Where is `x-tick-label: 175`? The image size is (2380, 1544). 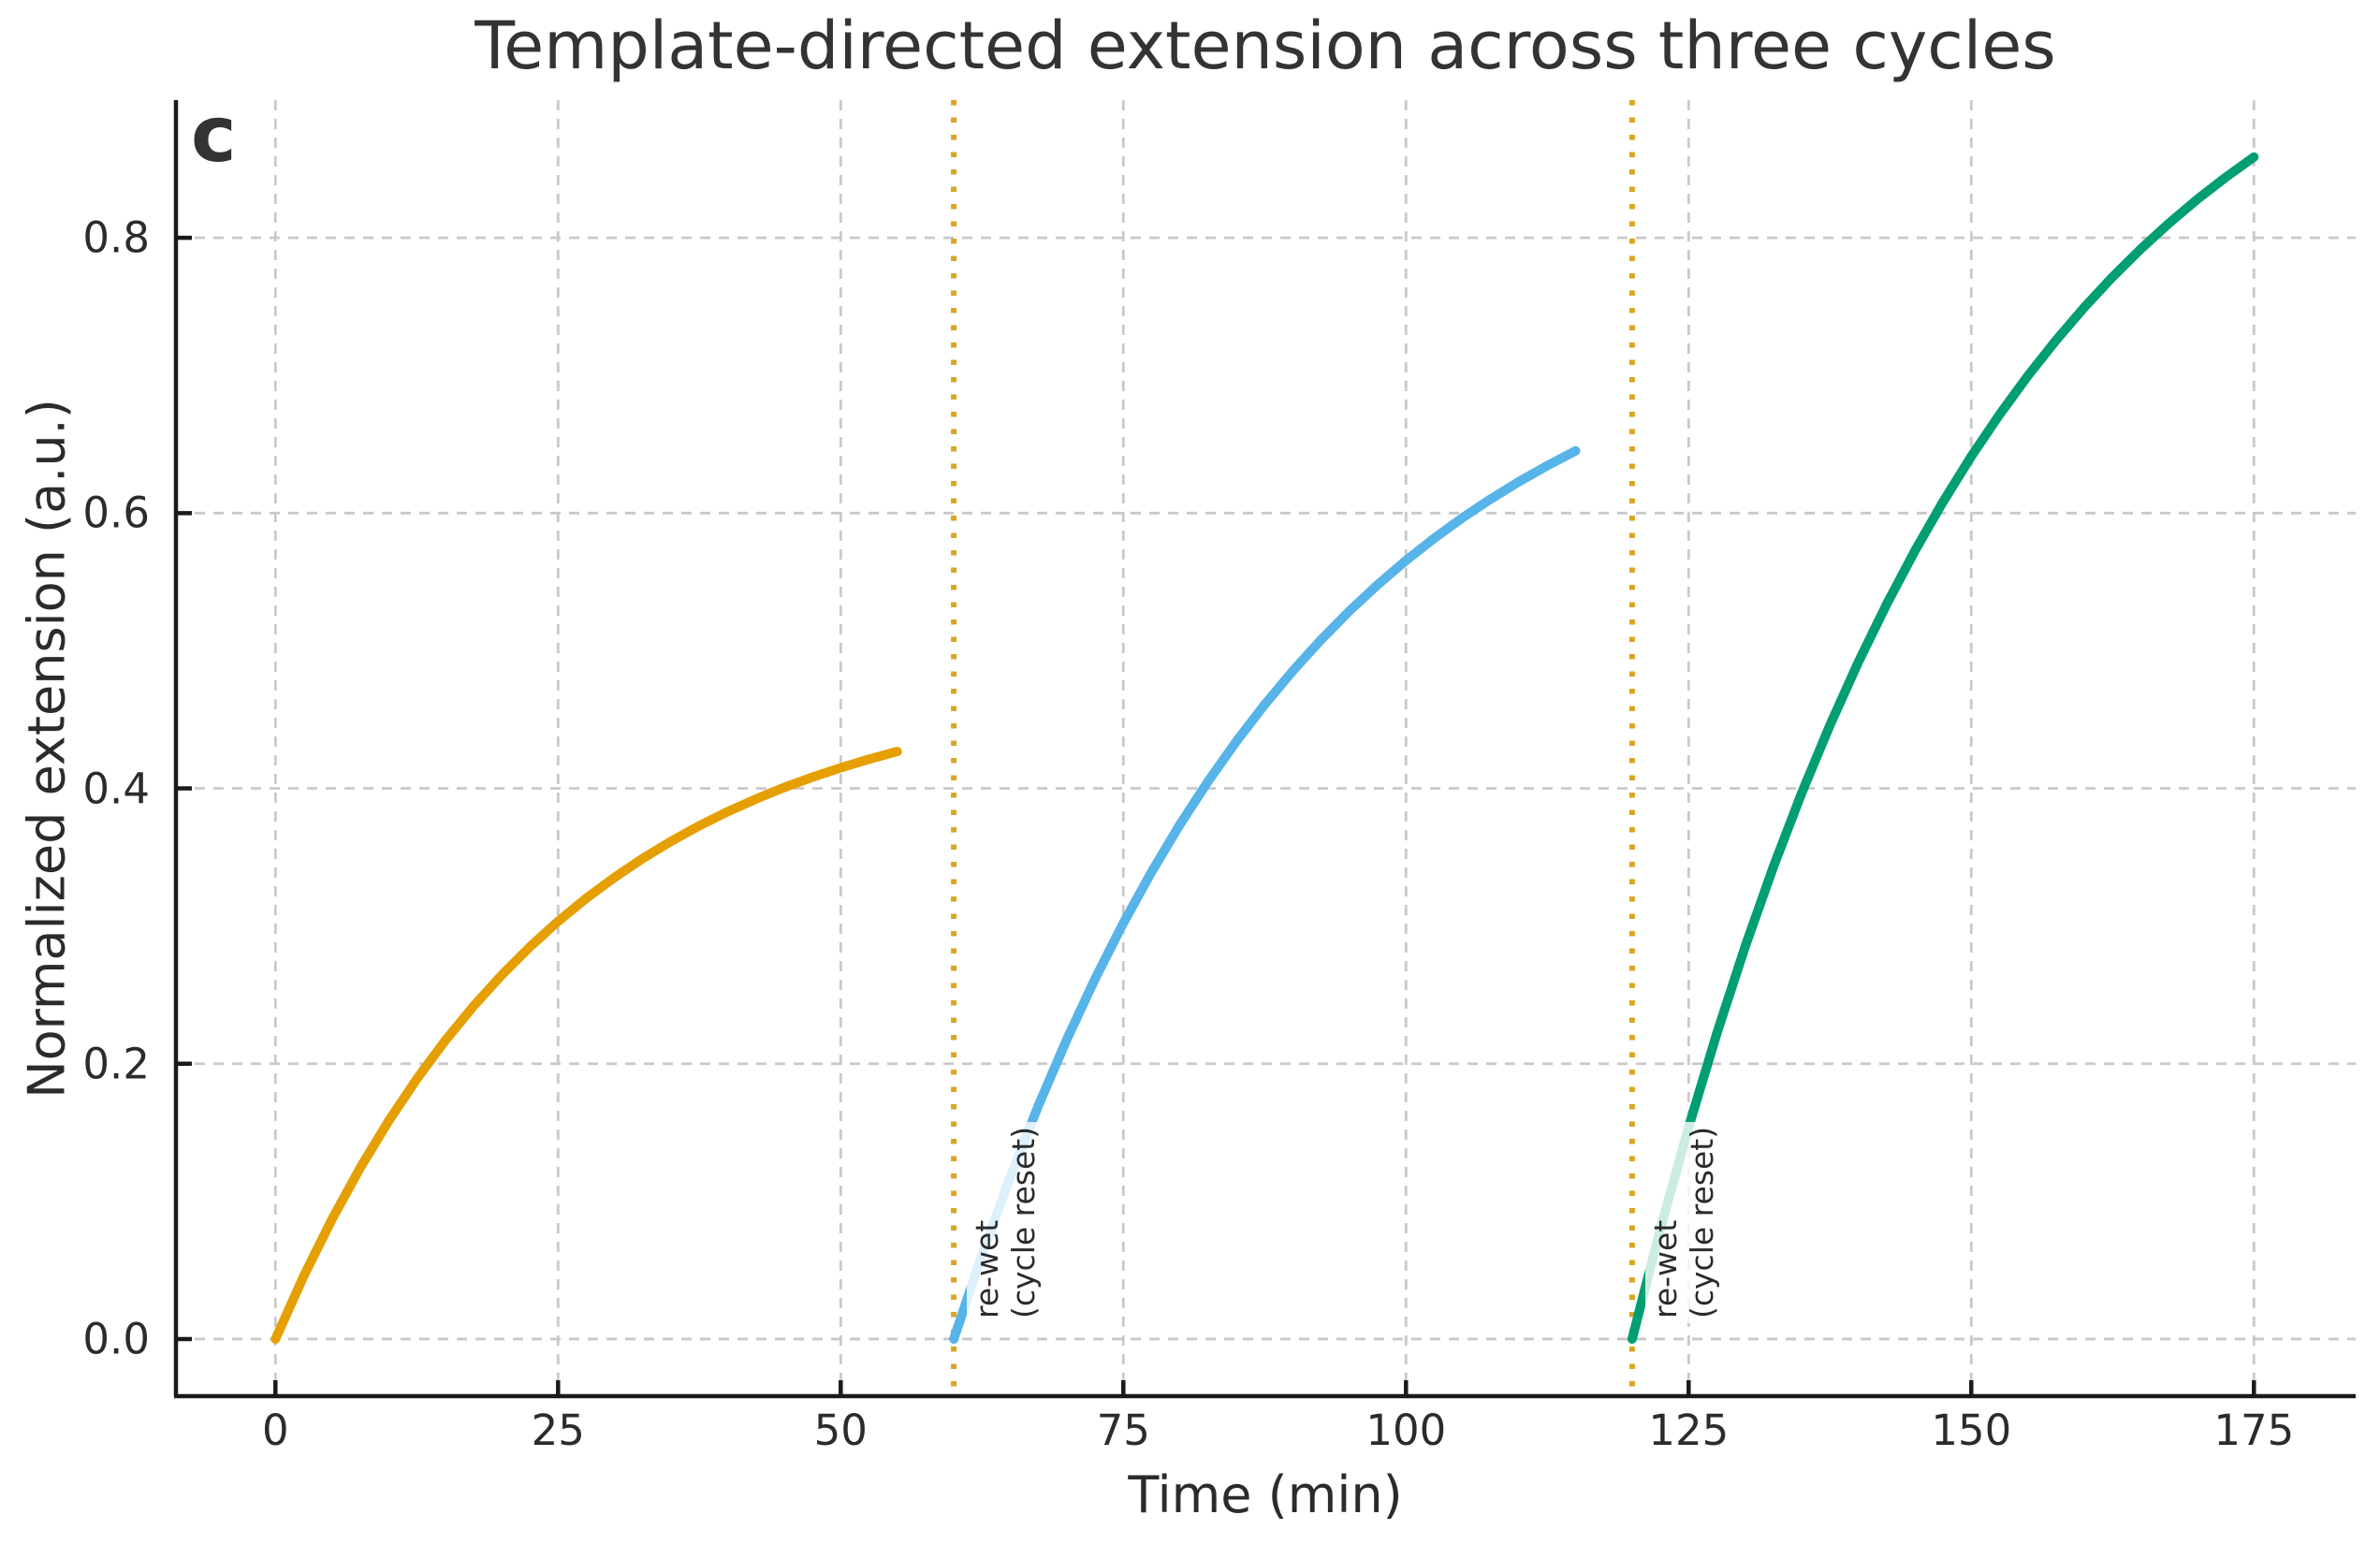 x-tick-label: 175 is located at coordinates (2254, 1430).